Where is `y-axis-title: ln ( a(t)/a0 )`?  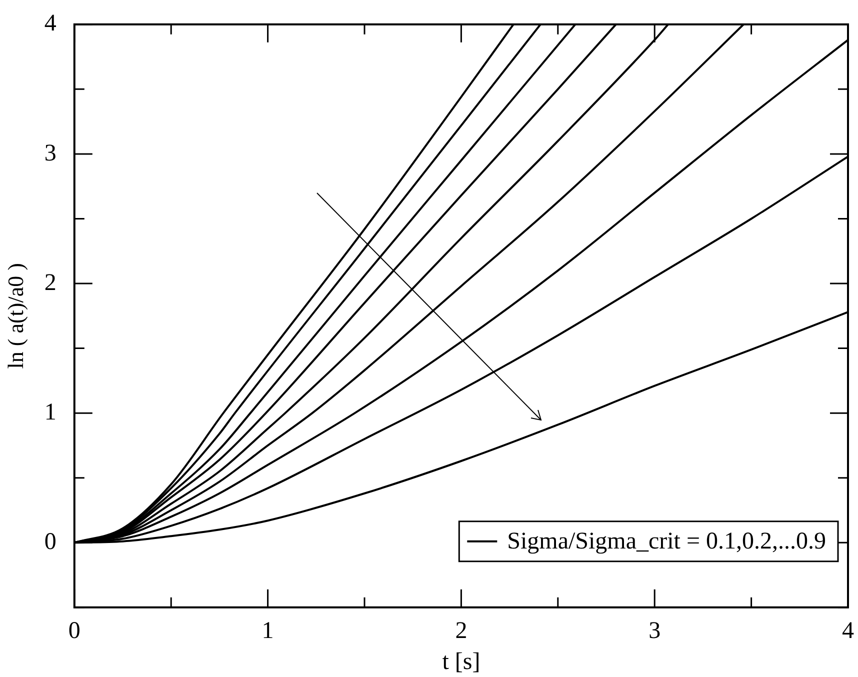
y-axis-title: ln ( a(t)/a0 ) is located at coordinates (15, 316).